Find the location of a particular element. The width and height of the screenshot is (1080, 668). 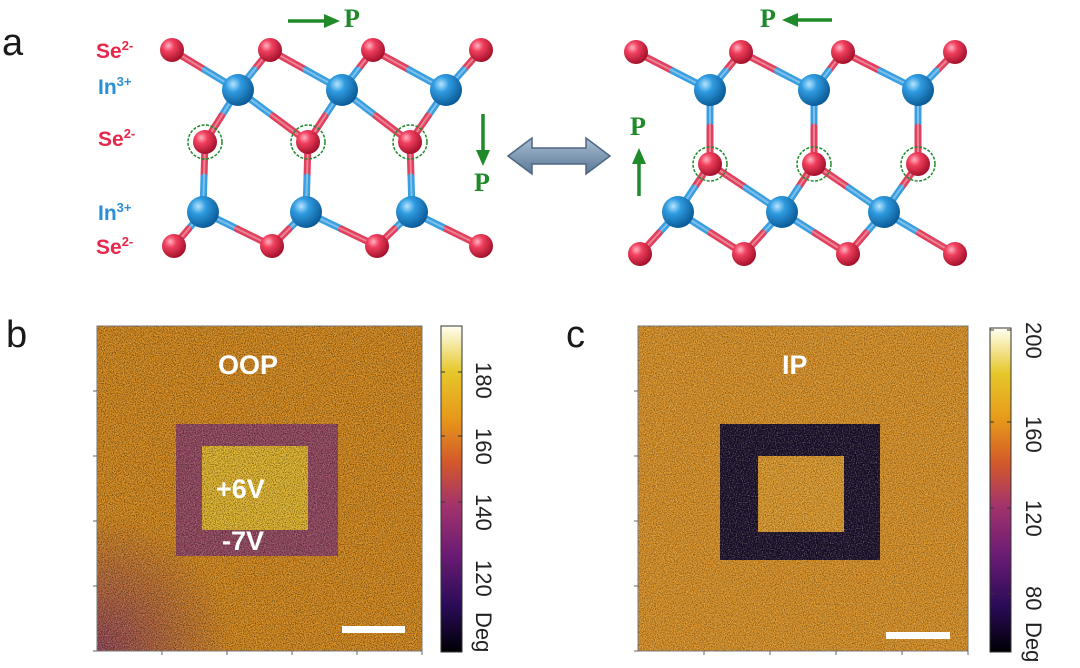

crystal-structure-left is located at coordinates (326, 148).